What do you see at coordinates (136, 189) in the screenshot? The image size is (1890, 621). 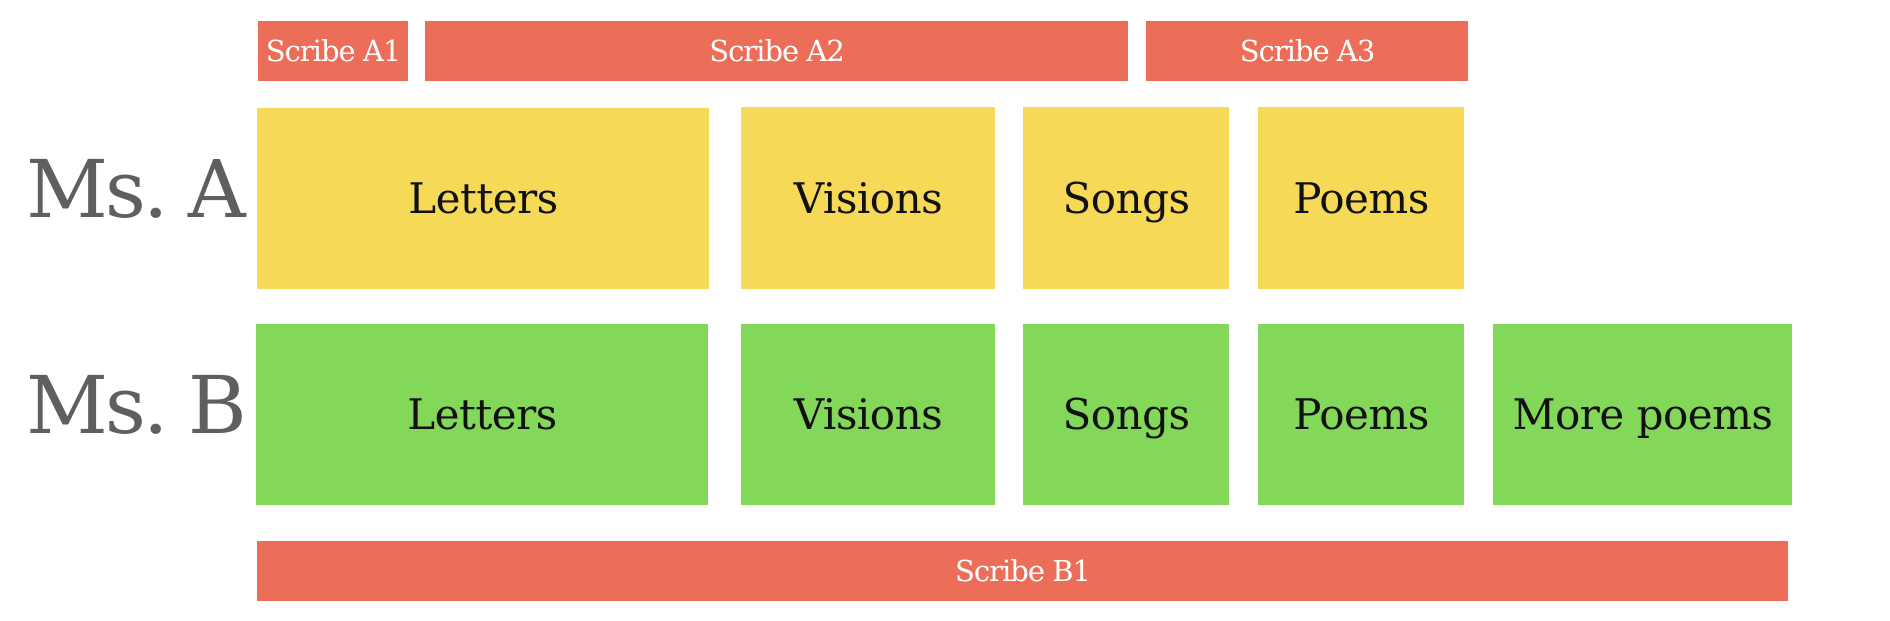 I see `ms-a-label: Ms. A` at bounding box center [136, 189].